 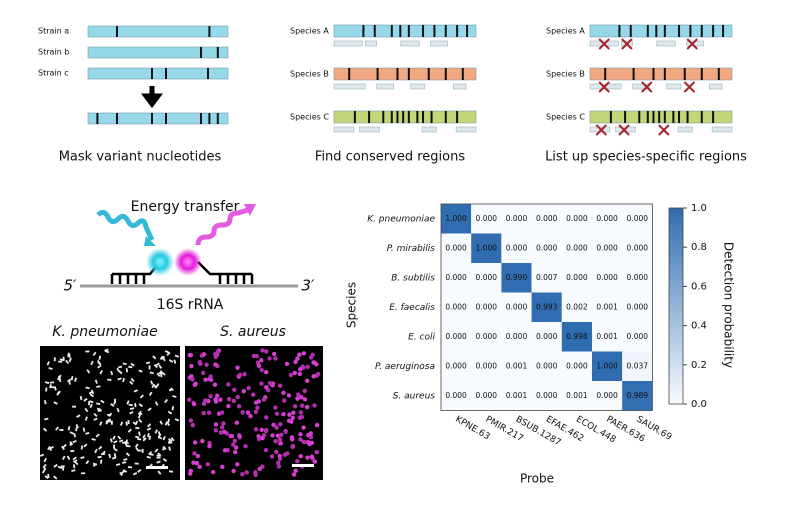 I want to click on scale-bar, so click(x=303, y=465).